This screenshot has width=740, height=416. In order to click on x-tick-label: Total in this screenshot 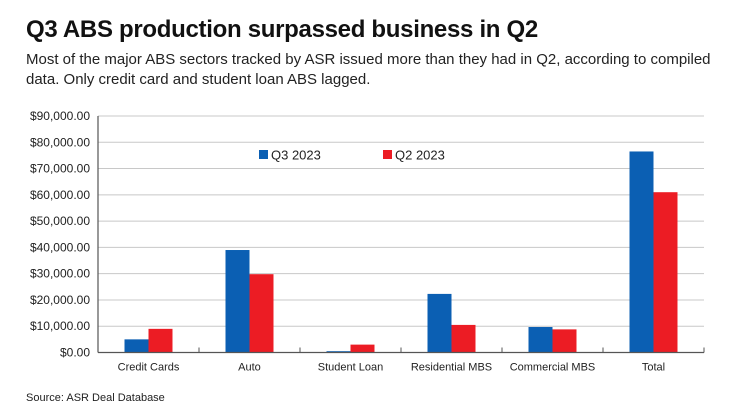, I will do `click(653, 368)`.